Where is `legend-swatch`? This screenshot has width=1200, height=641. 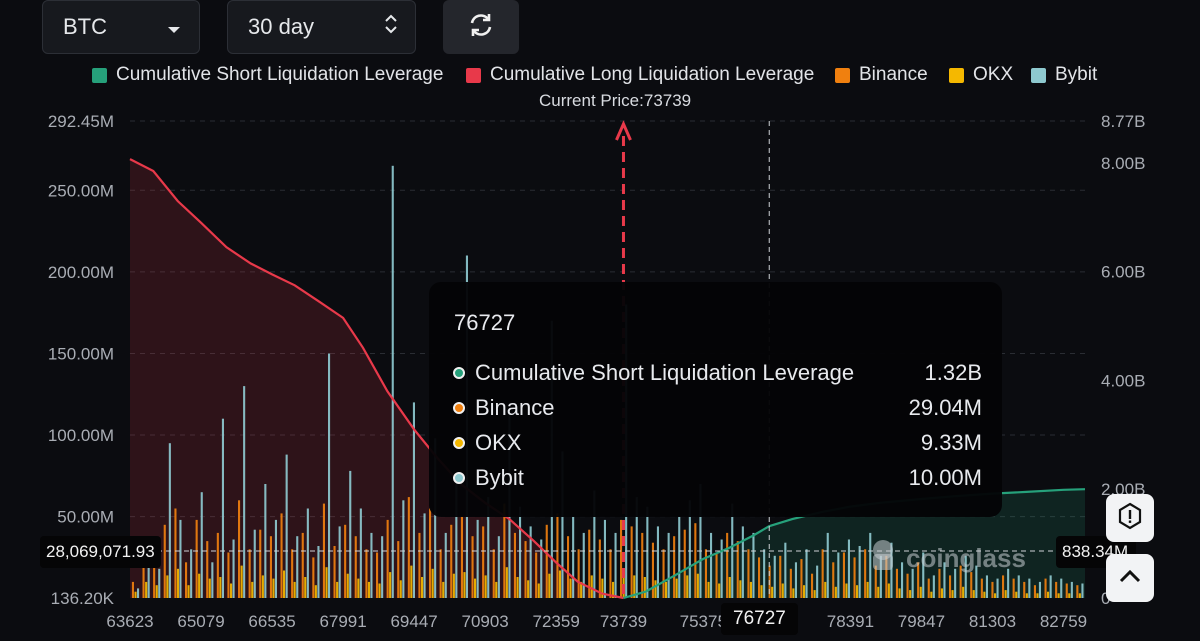
legend-swatch is located at coordinates (473, 75).